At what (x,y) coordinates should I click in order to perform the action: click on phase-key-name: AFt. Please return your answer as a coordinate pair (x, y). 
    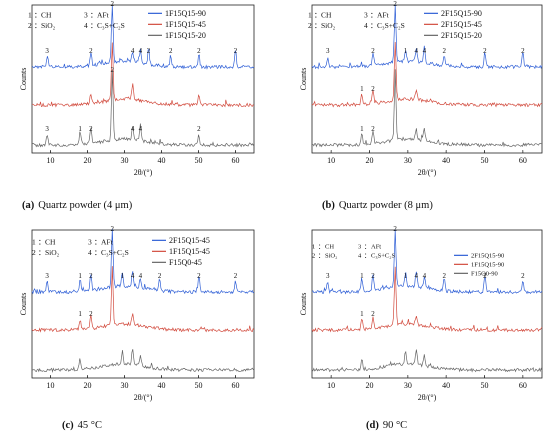
    Looking at the image, I should click on (107, 242).